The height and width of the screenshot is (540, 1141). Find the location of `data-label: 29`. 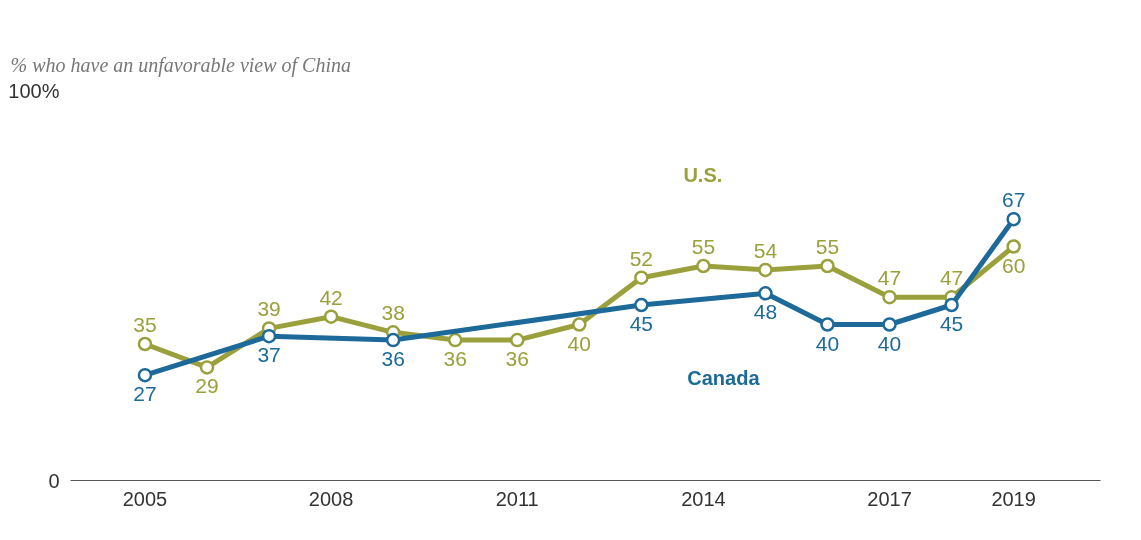

data-label: 29 is located at coordinates (207, 386).